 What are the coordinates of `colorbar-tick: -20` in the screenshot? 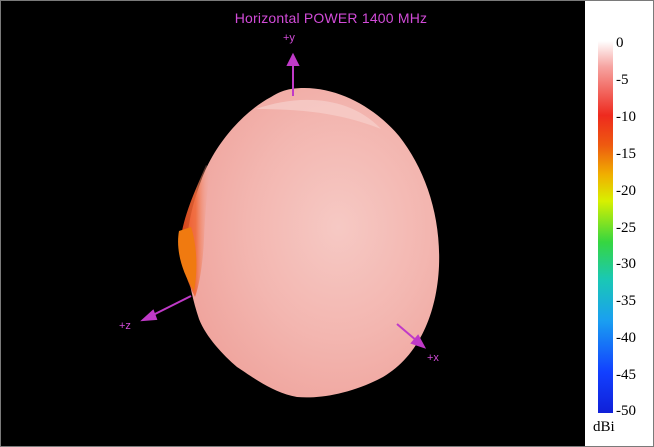 It's located at (626, 191).